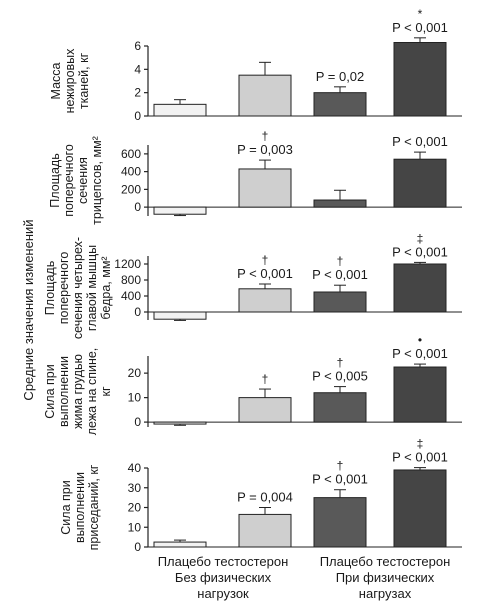 This screenshot has height=606, width=478. Describe the element at coordinates (135, 373) in the screenshot. I see `y-tick-label: 20` at that location.